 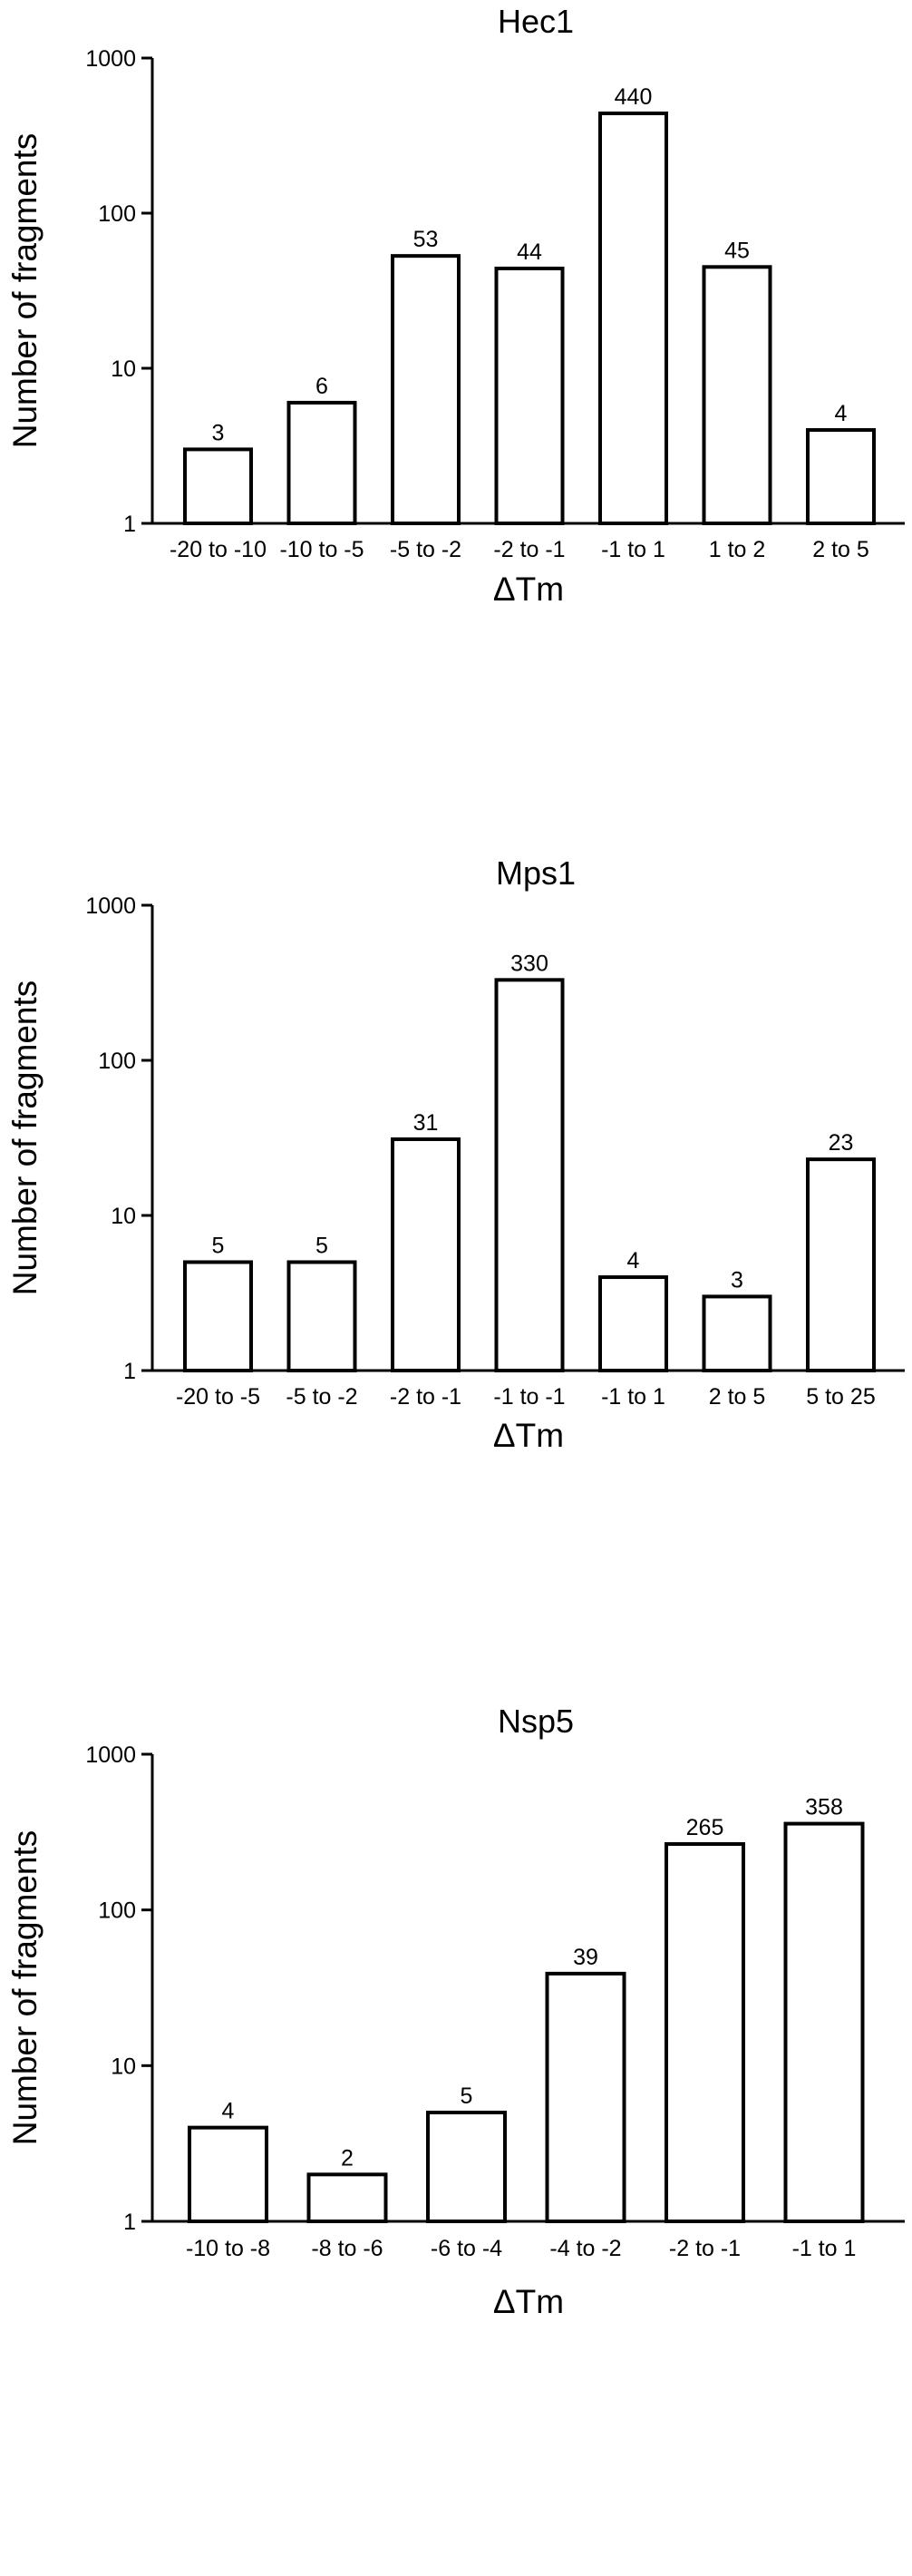 What do you see at coordinates (586, 1957) in the screenshot?
I see `bar-value-label: 39` at bounding box center [586, 1957].